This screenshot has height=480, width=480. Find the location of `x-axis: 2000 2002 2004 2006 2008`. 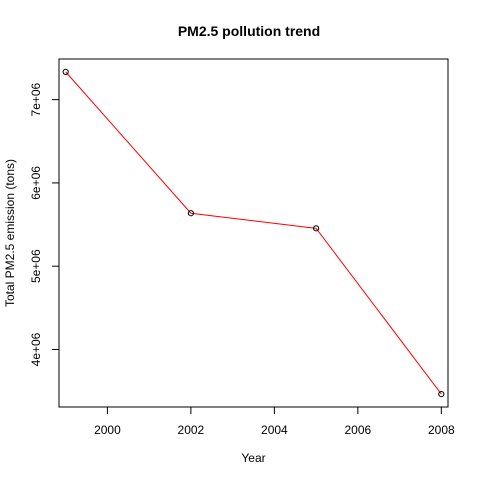

x-axis: 2000 2002 2004 2006 2008 is located at coordinates (274, 422).